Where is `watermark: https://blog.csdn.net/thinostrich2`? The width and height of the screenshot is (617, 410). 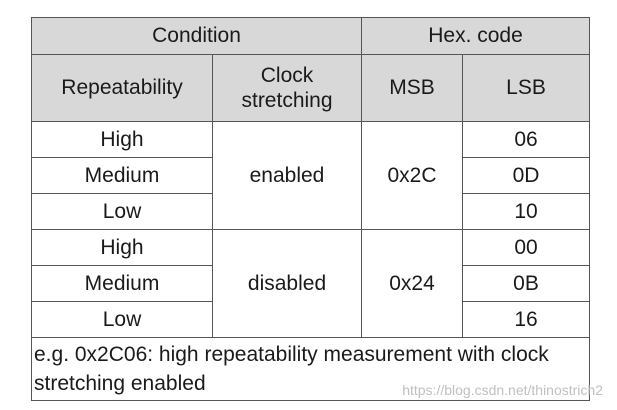 watermark: https://blog.csdn.net/thinostrich2 is located at coordinates (502, 390).